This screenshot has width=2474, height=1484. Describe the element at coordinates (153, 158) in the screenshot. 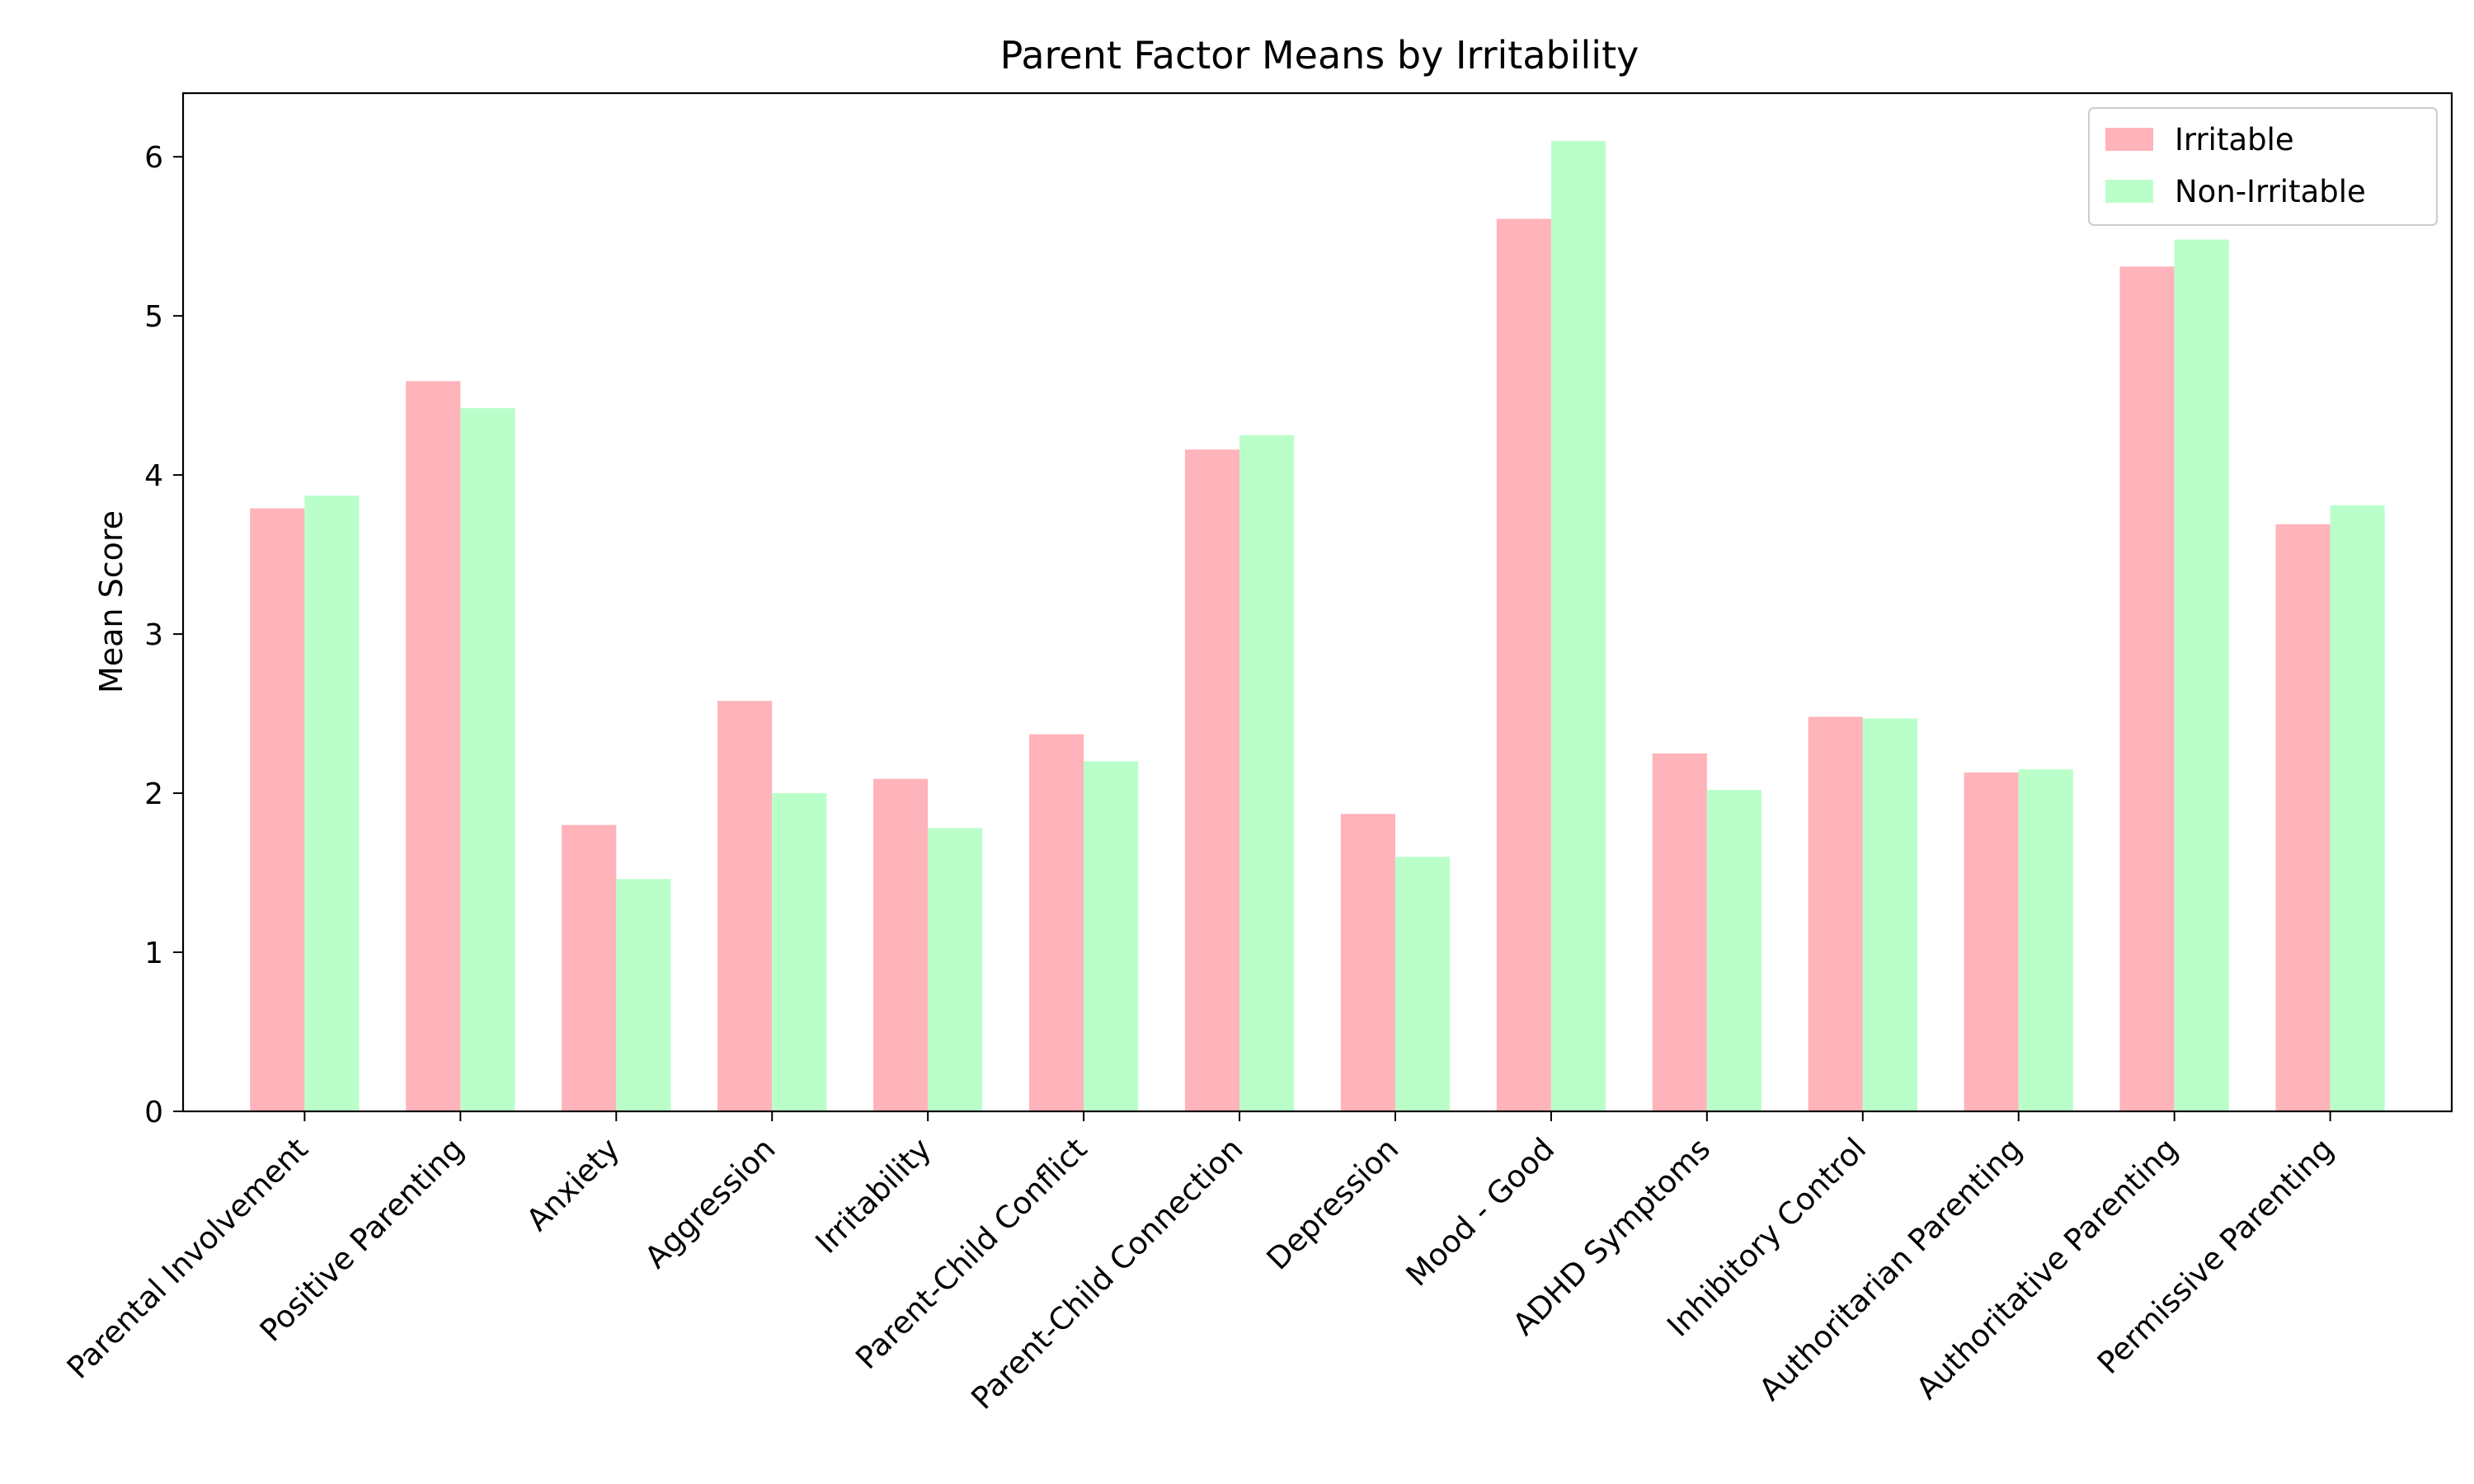

I see `y-tick-label: 6` at that location.